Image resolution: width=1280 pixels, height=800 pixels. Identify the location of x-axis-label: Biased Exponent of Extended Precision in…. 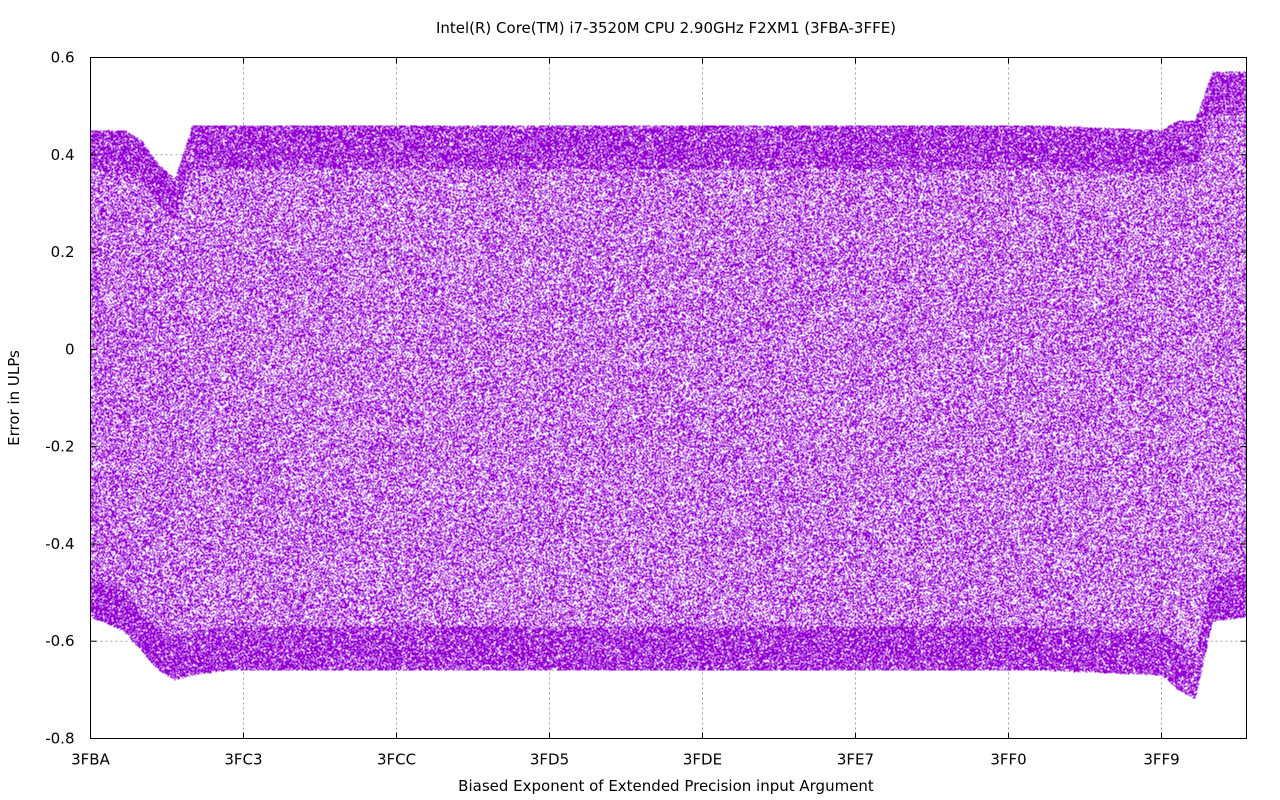
(666, 786).